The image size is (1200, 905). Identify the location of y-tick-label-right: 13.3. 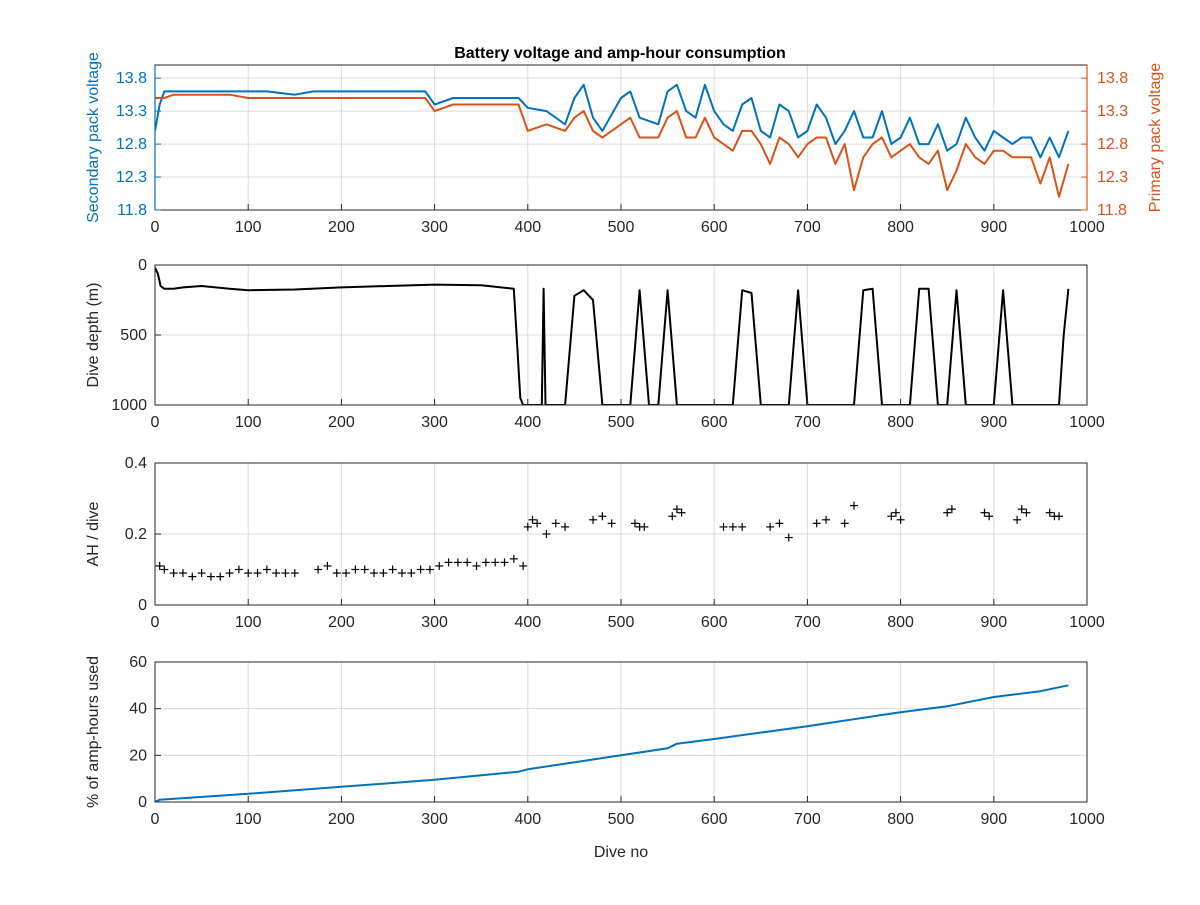
(1112, 111).